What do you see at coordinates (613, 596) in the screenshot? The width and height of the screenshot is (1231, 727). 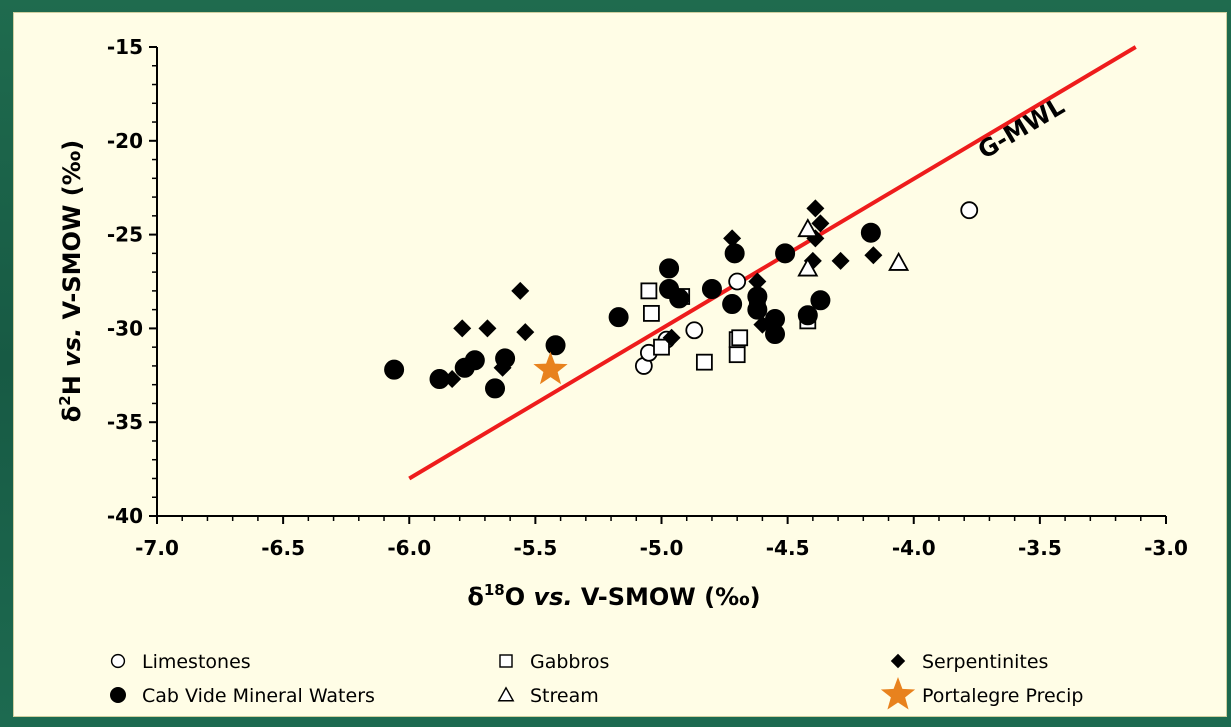 I see `x-axis-title: δ18O vs. V-SMOW (‰)` at bounding box center [613, 596].